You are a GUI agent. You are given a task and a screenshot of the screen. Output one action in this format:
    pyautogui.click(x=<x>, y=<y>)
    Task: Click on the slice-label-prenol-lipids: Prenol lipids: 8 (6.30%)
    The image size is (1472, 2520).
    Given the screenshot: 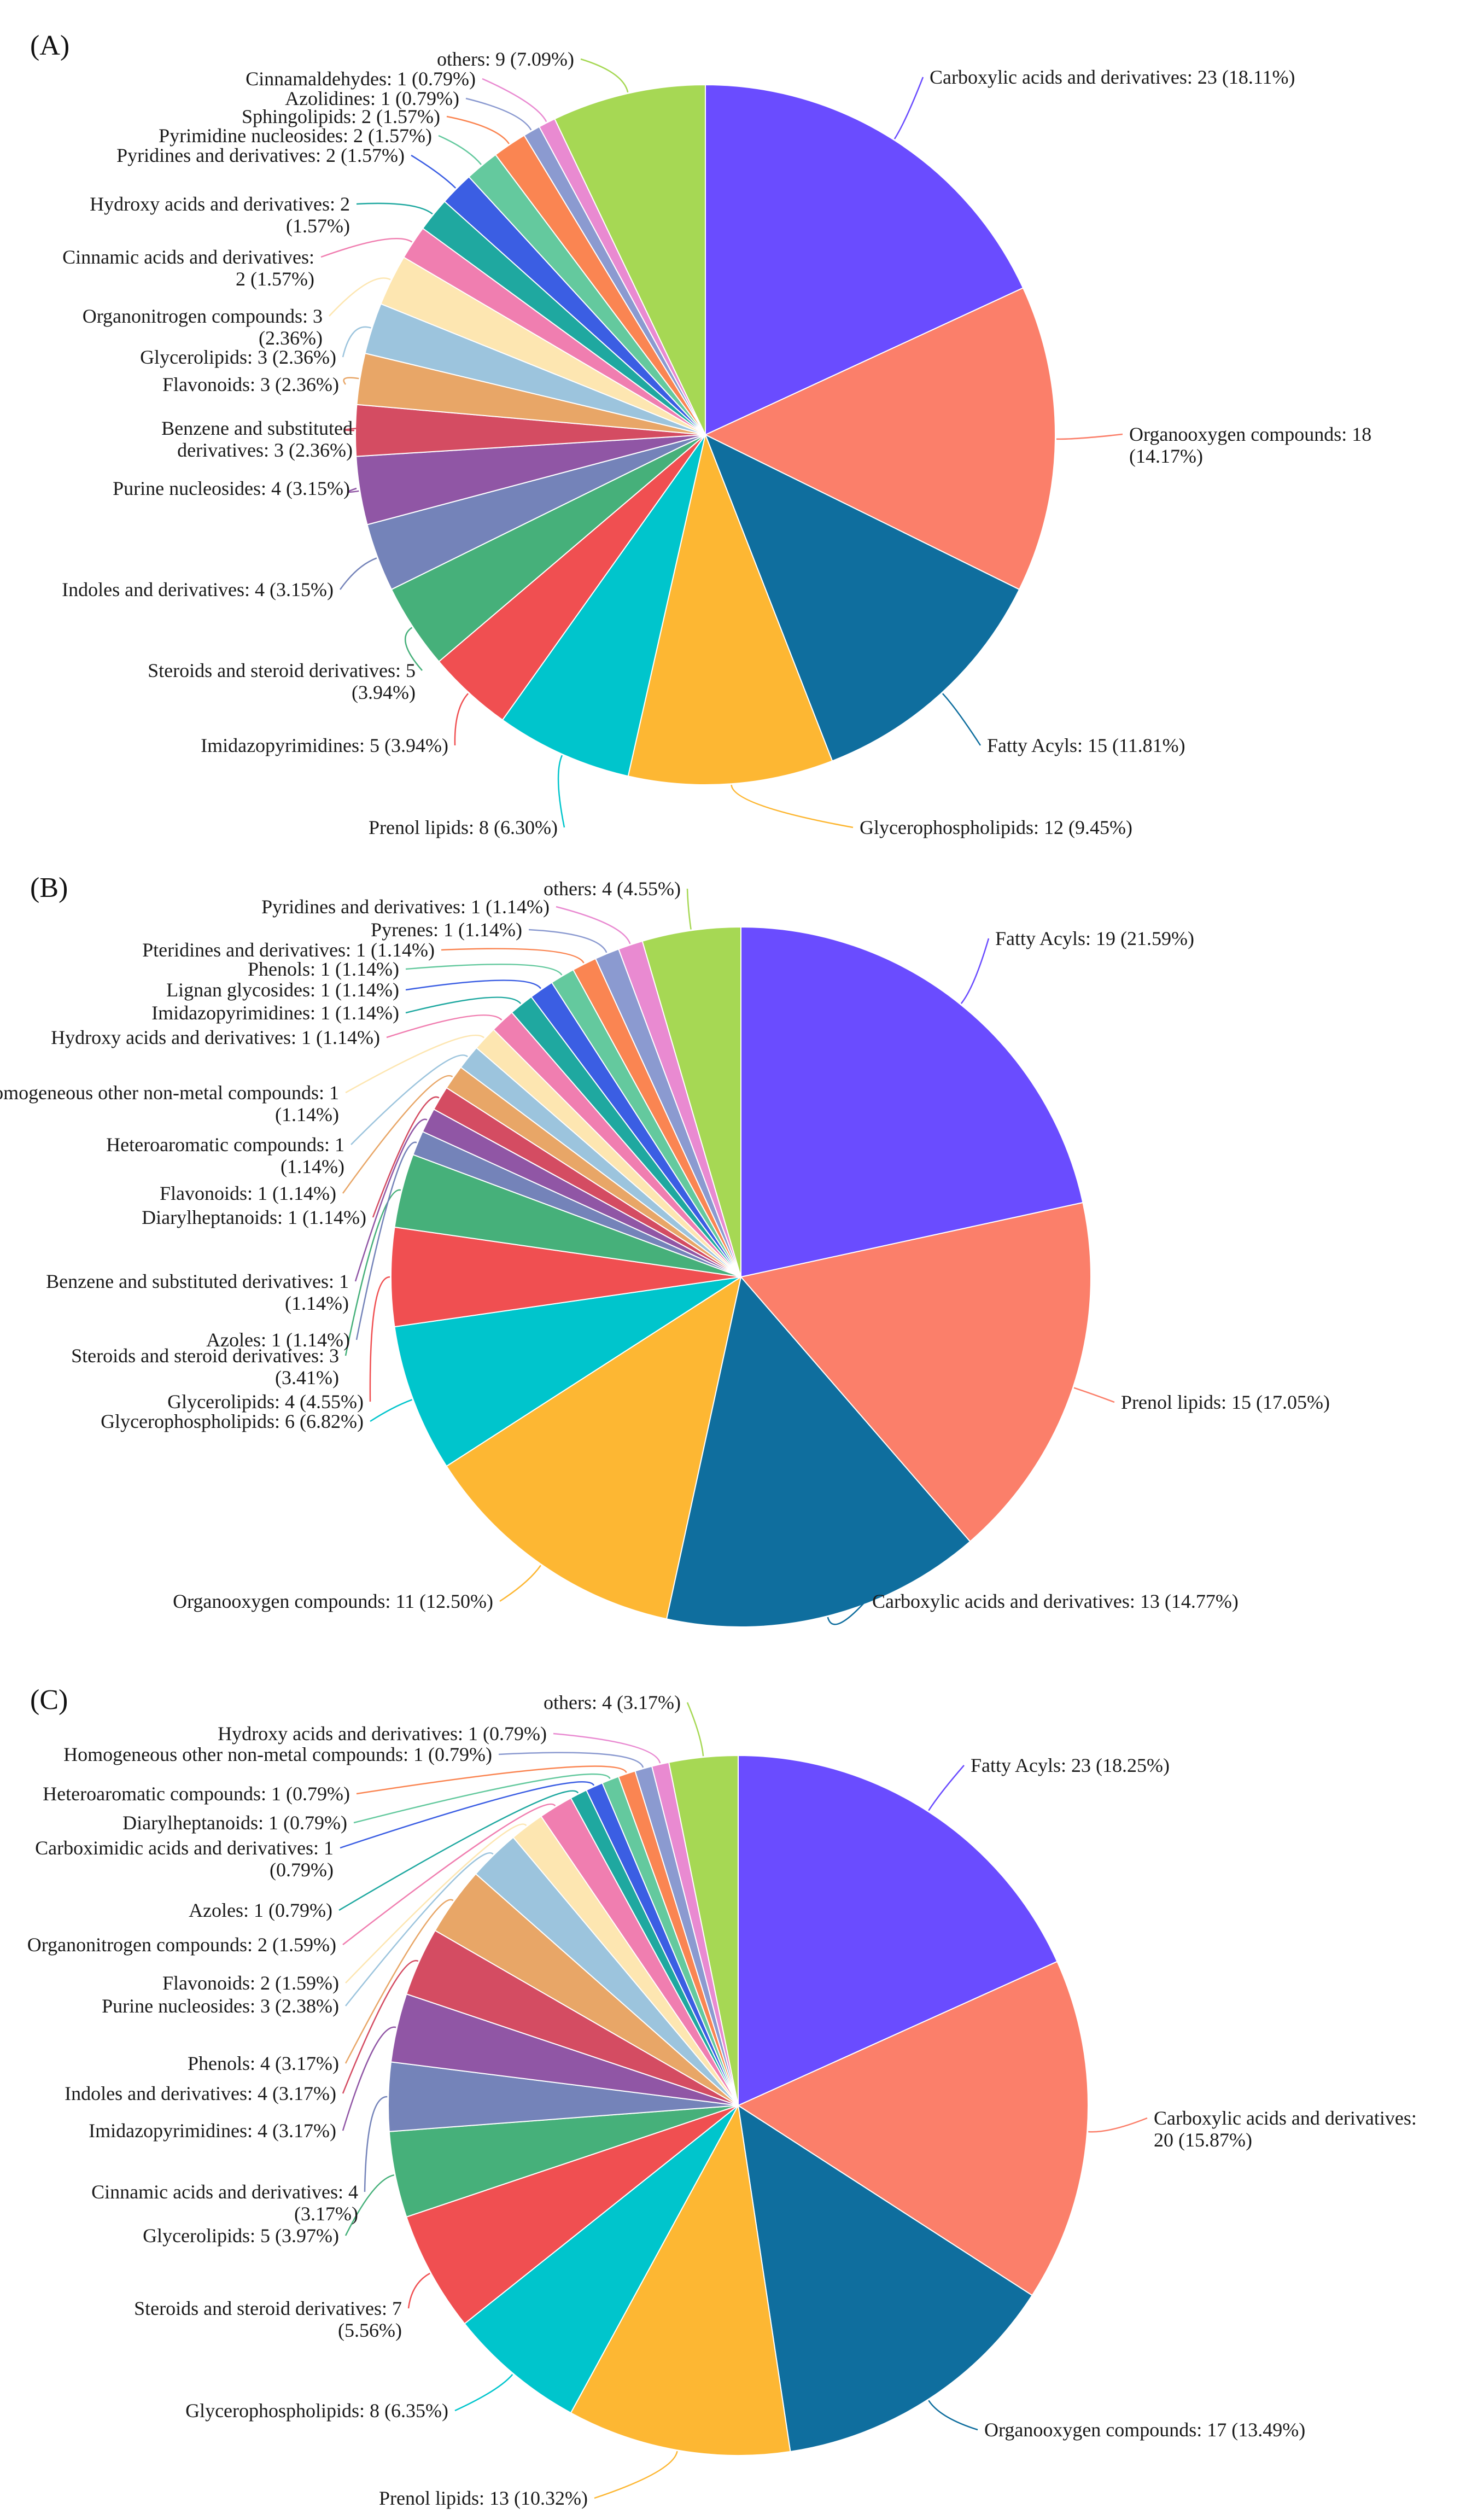 What is the action you would take?
    pyautogui.click(x=463, y=827)
    